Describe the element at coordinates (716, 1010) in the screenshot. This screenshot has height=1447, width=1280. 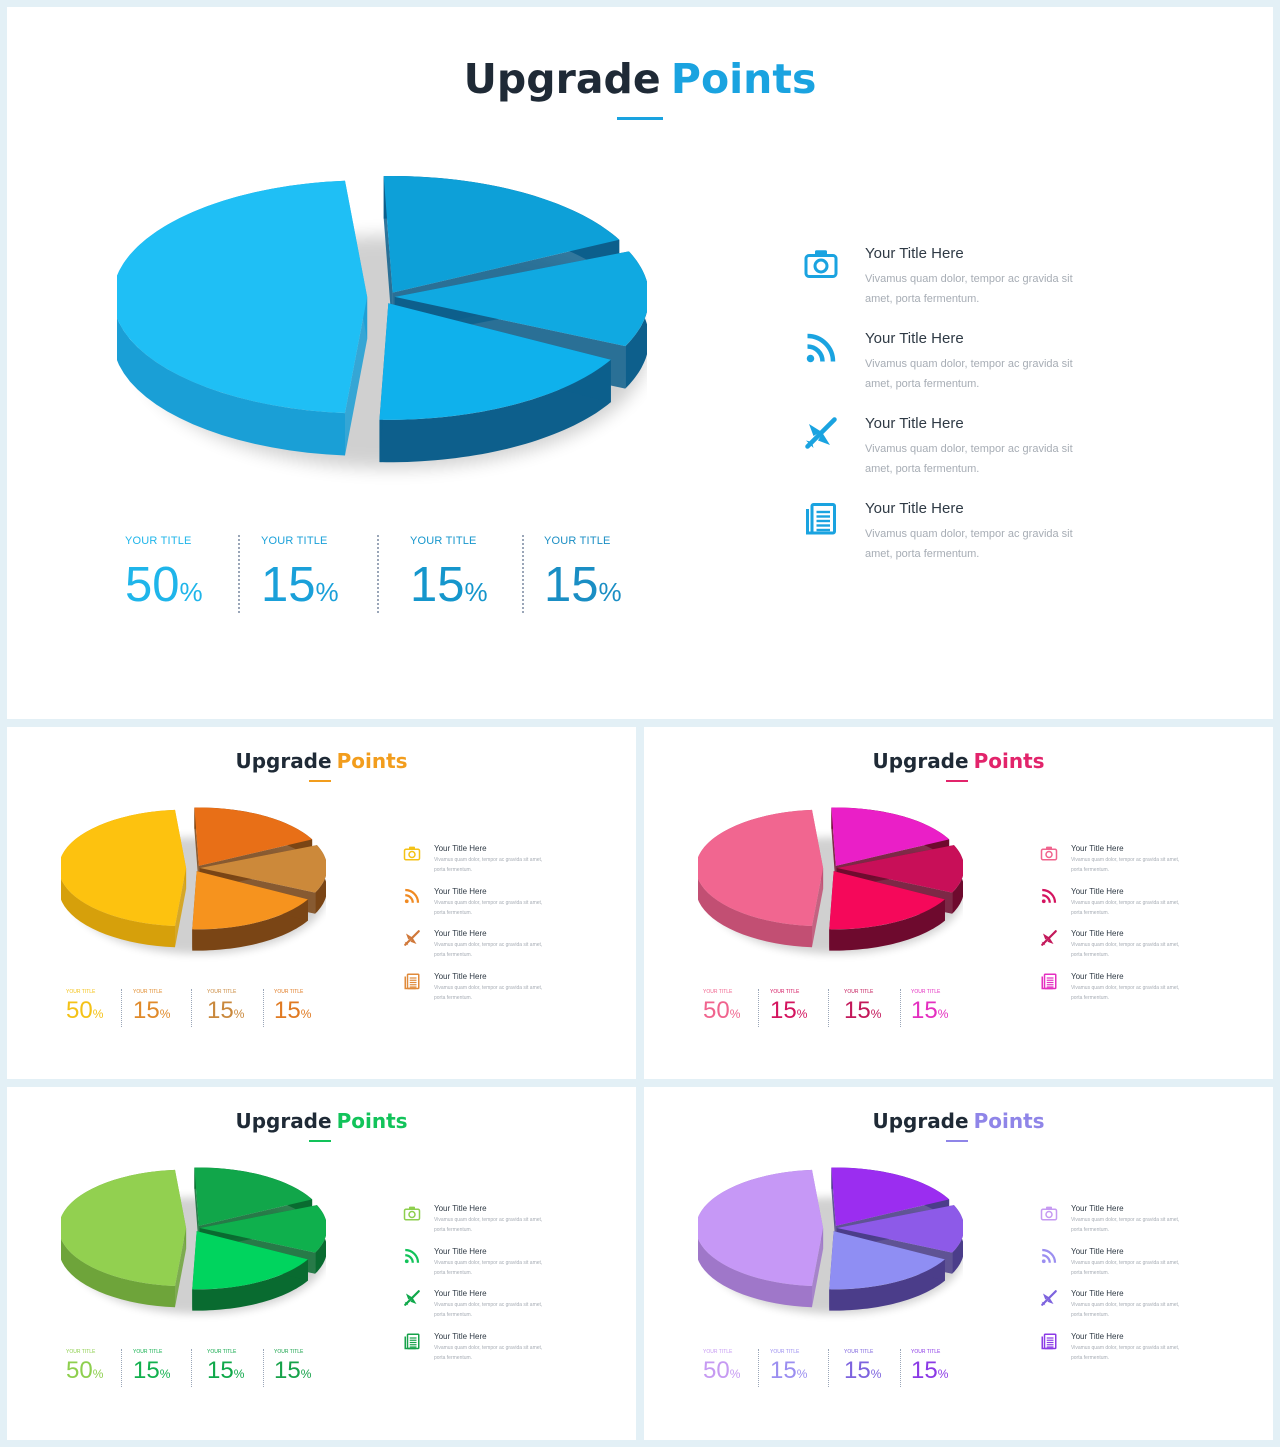
I see `stat-number: 50` at that location.